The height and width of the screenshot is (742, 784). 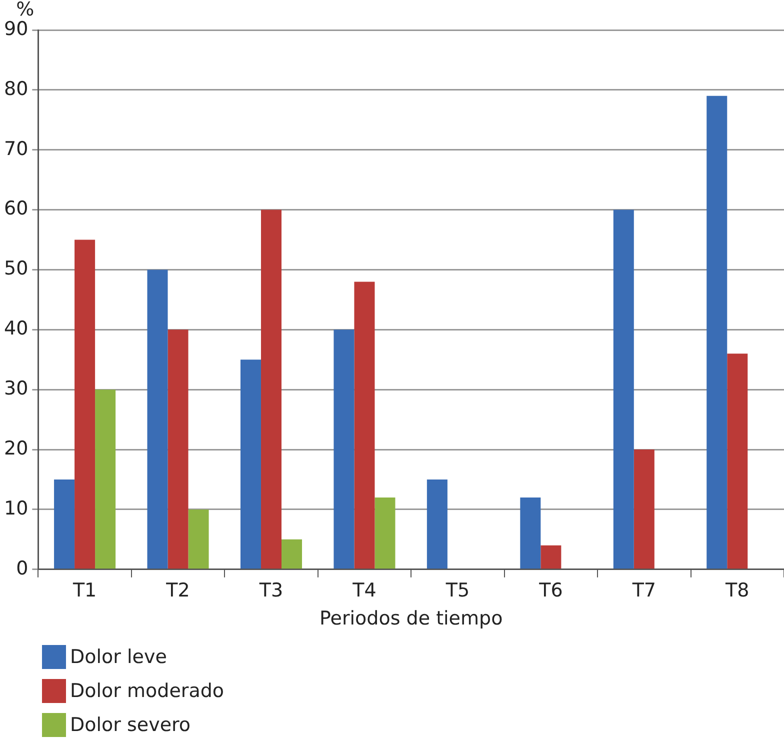 I want to click on x-tick-label: T3, so click(x=271, y=591).